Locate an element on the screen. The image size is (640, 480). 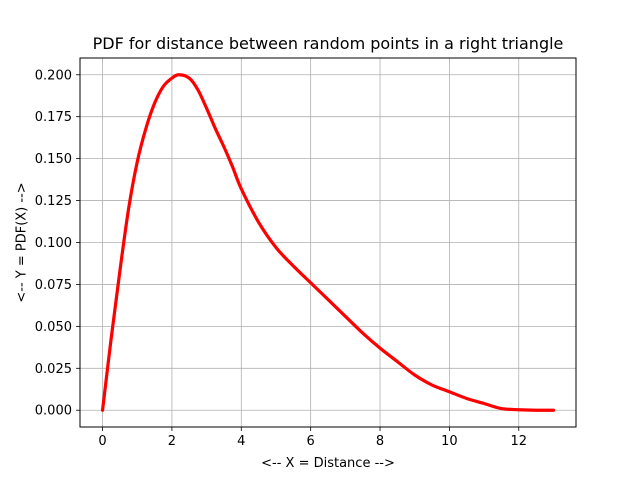
x-tick-label: 6 is located at coordinates (311, 441).